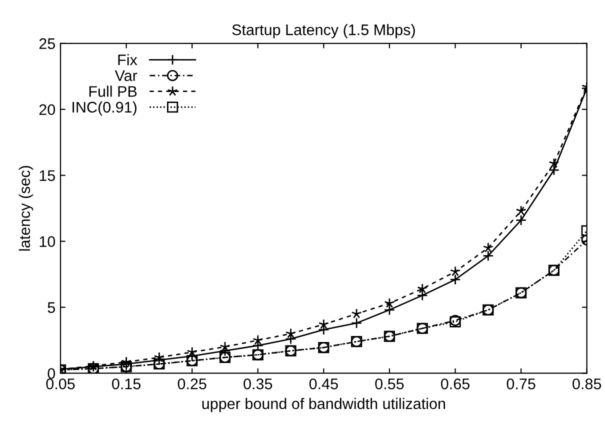 The image size is (605, 434). What do you see at coordinates (51, 307) in the screenshot?
I see `y-tick-label: 5` at bounding box center [51, 307].